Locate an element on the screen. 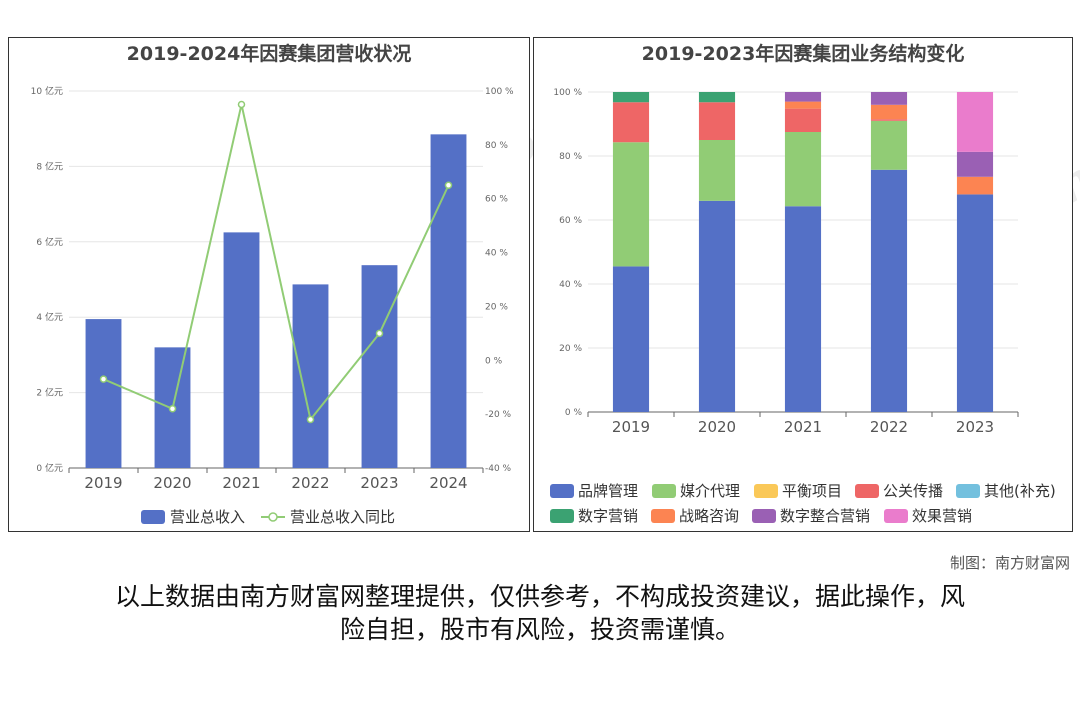  y-tick-label: 6 亿元 is located at coordinates (49, 242).